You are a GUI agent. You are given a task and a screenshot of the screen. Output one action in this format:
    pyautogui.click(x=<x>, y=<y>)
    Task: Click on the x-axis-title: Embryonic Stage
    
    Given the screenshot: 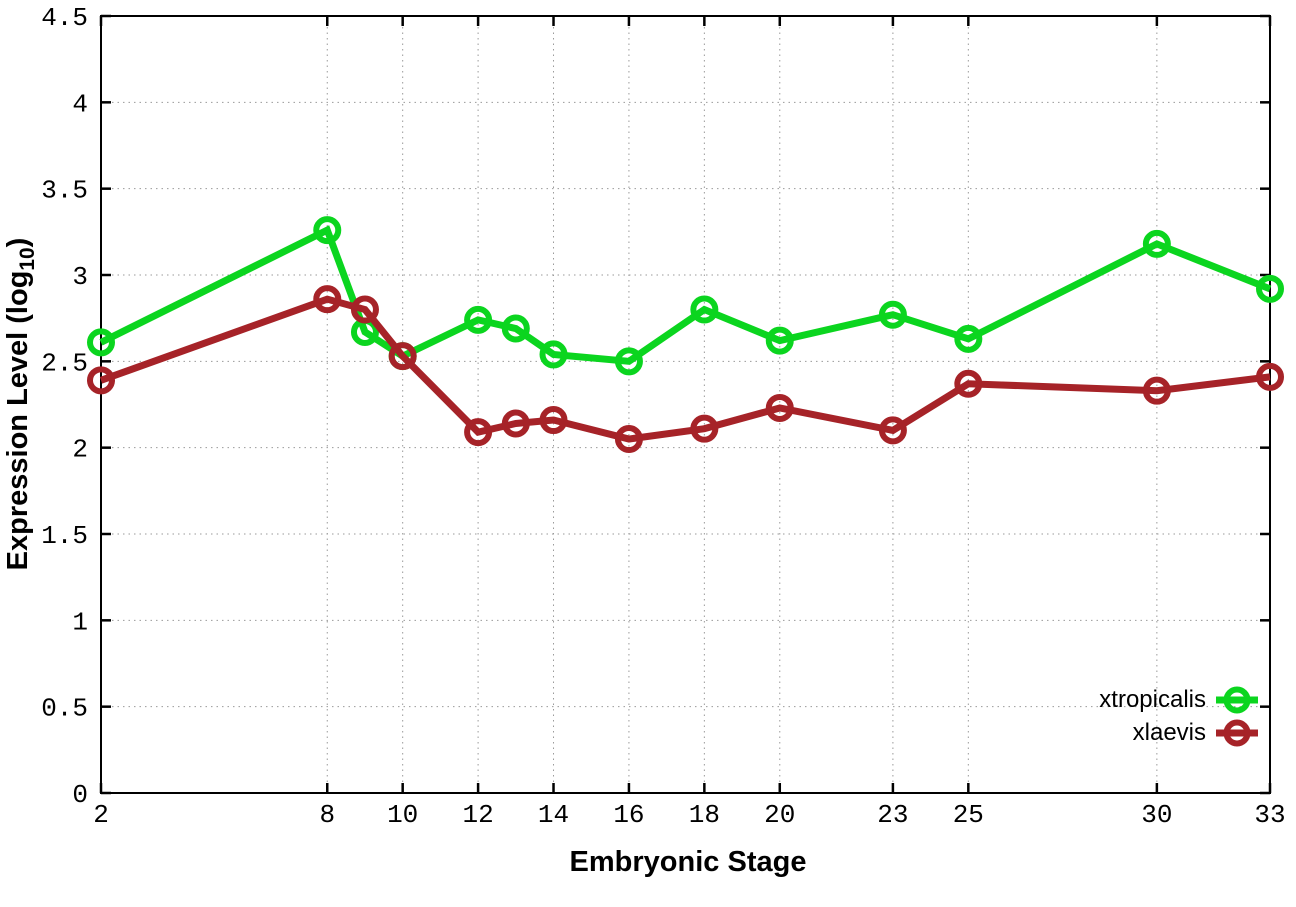 What is the action you would take?
    pyautogui.click(x=688, y=862)
    